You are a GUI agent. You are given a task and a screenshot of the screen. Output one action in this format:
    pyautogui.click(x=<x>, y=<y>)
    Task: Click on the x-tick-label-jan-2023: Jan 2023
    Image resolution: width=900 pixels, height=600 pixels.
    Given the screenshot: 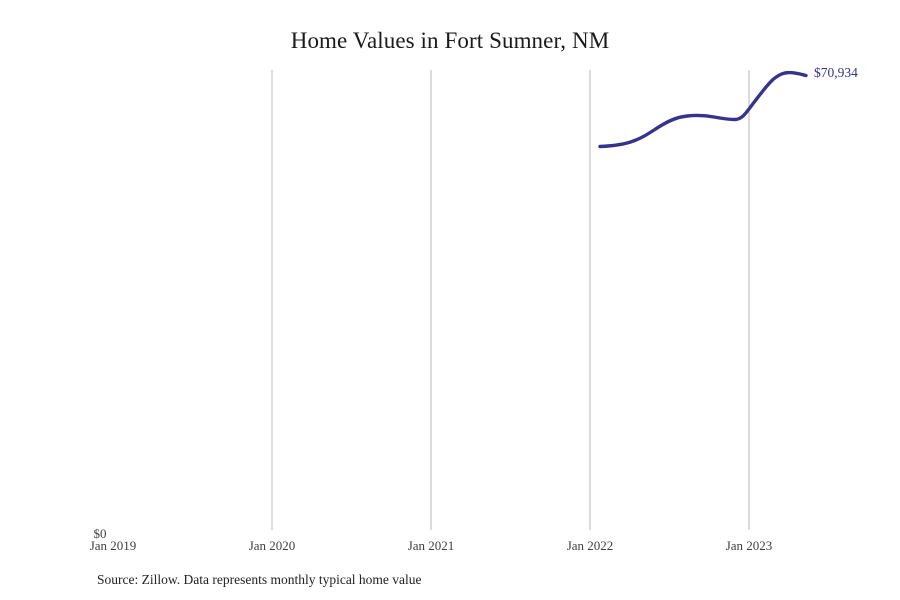 What is the action you would take?
    pyautogui.click(x=749, y=545)
    